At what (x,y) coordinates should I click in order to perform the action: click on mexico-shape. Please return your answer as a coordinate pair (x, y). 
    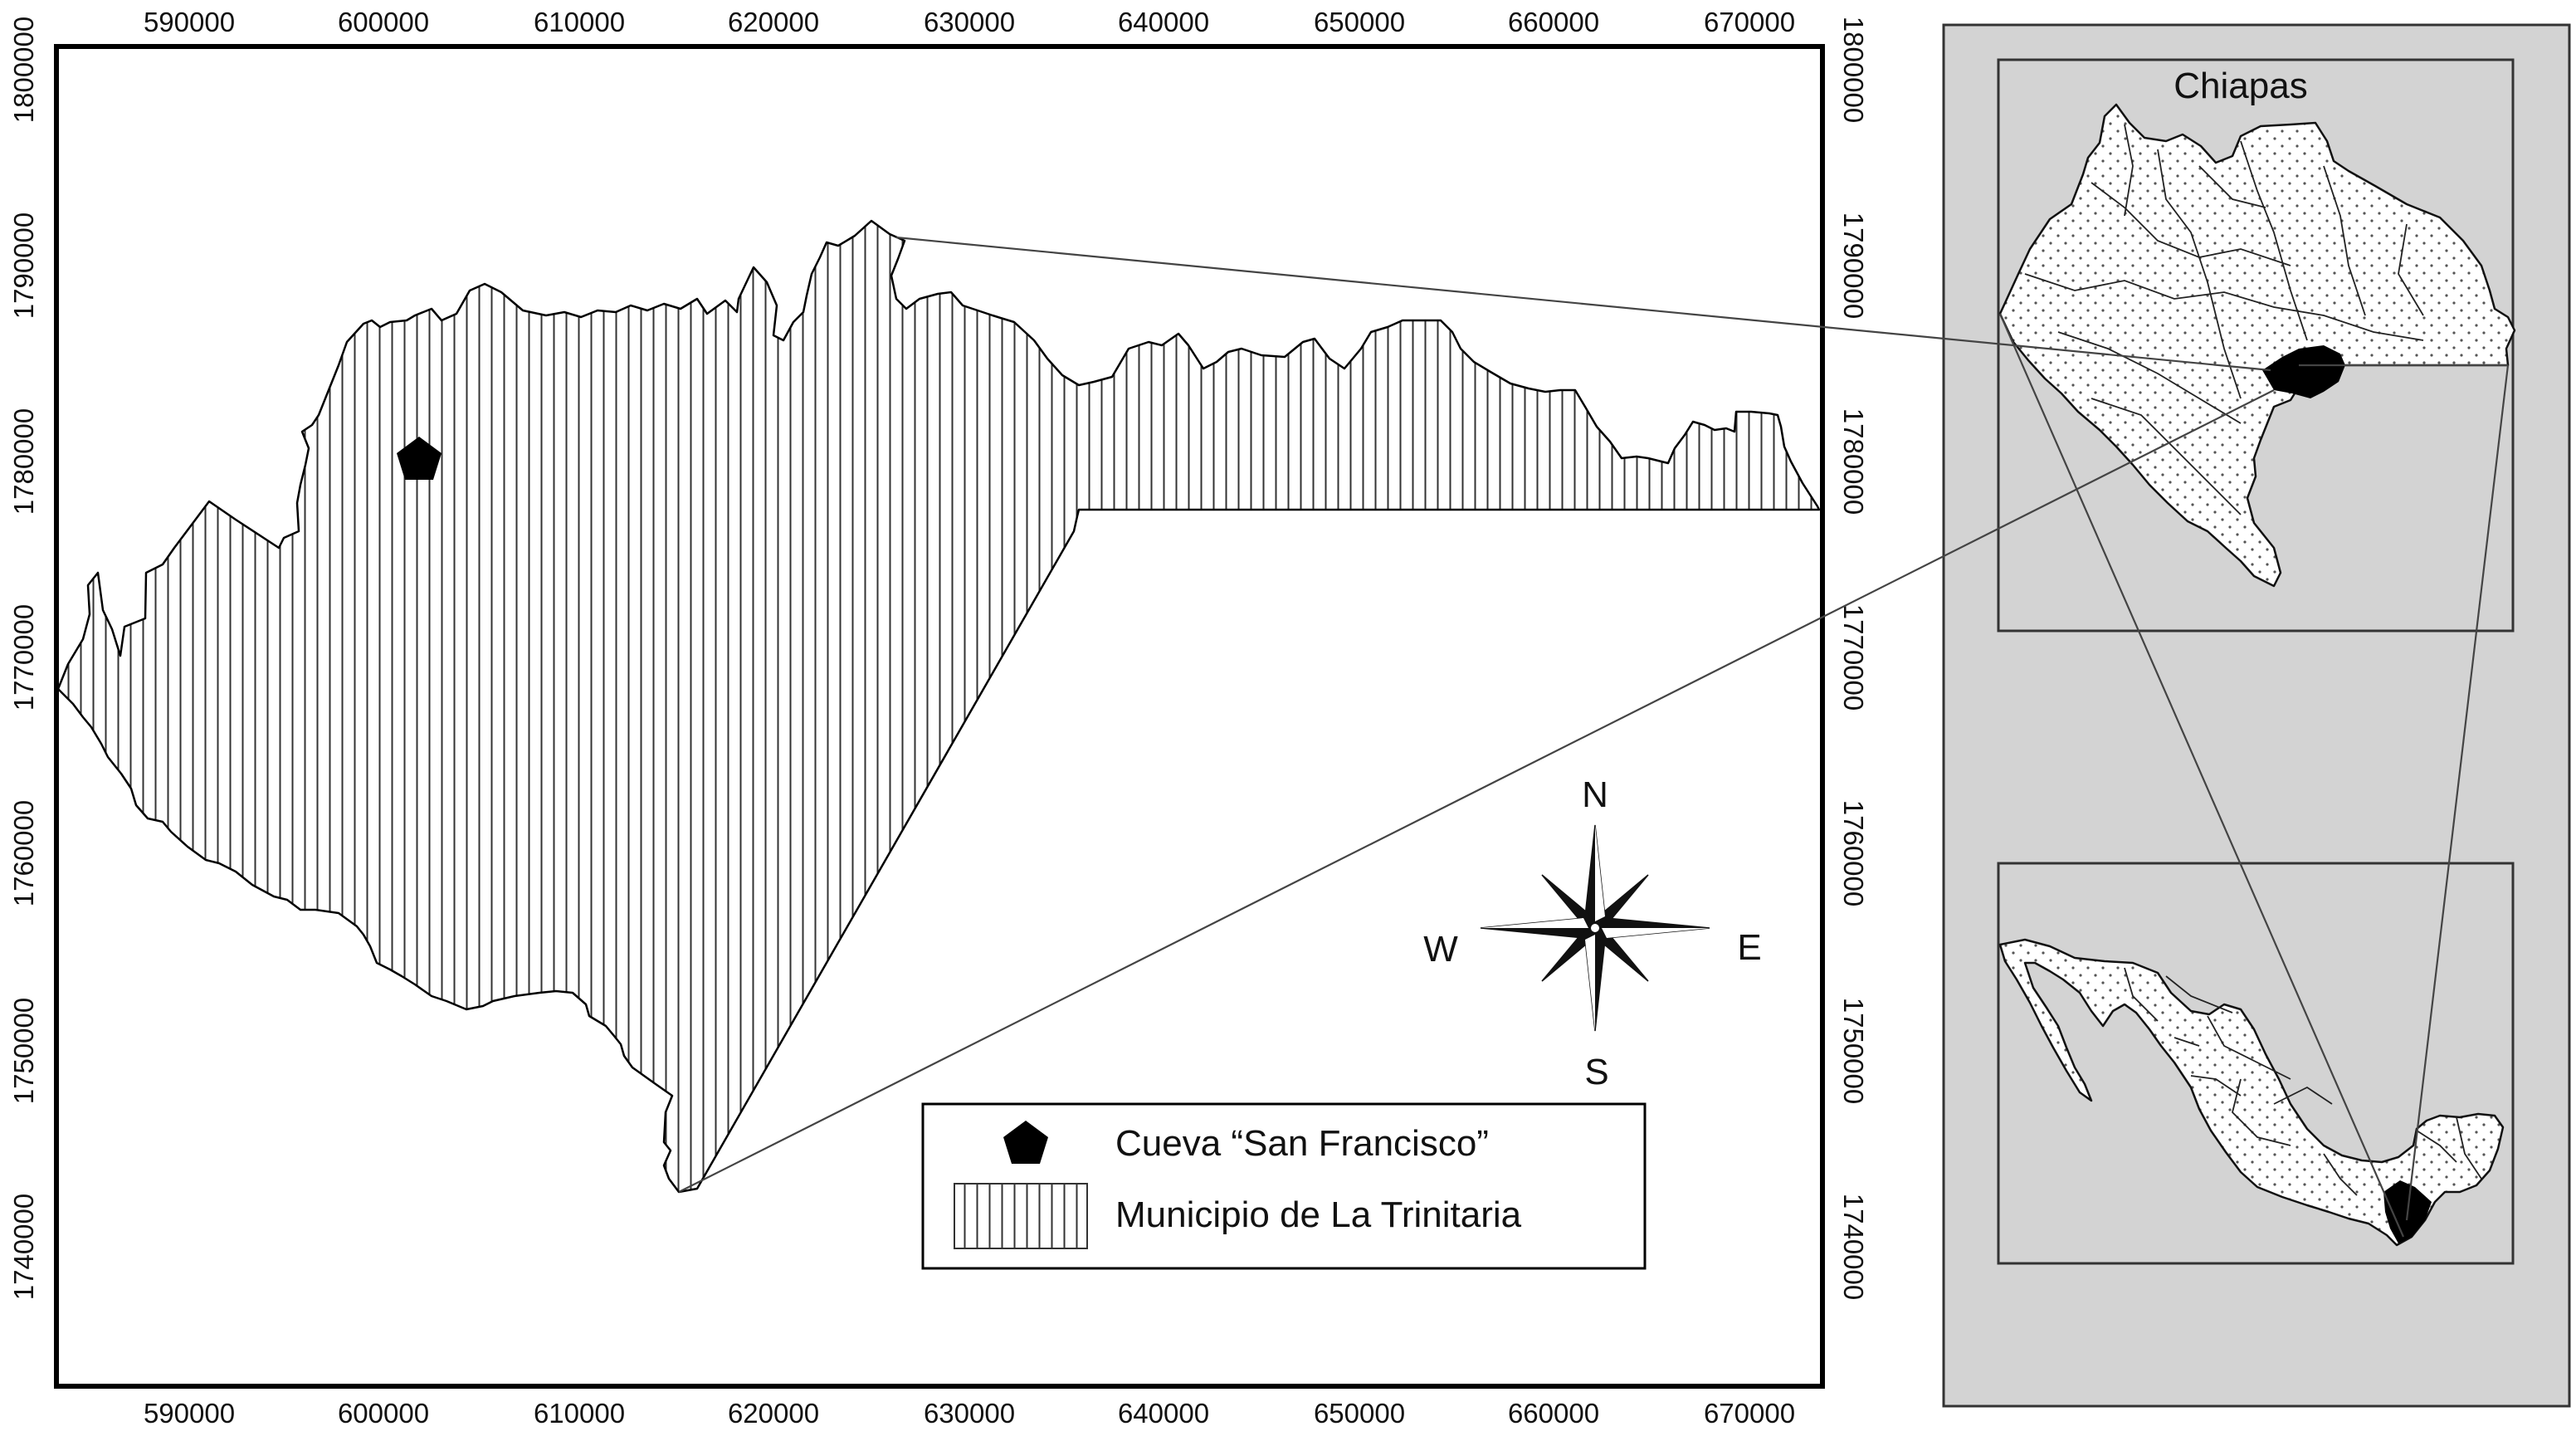
    Looking at the image, I should click on (2251, 1092).